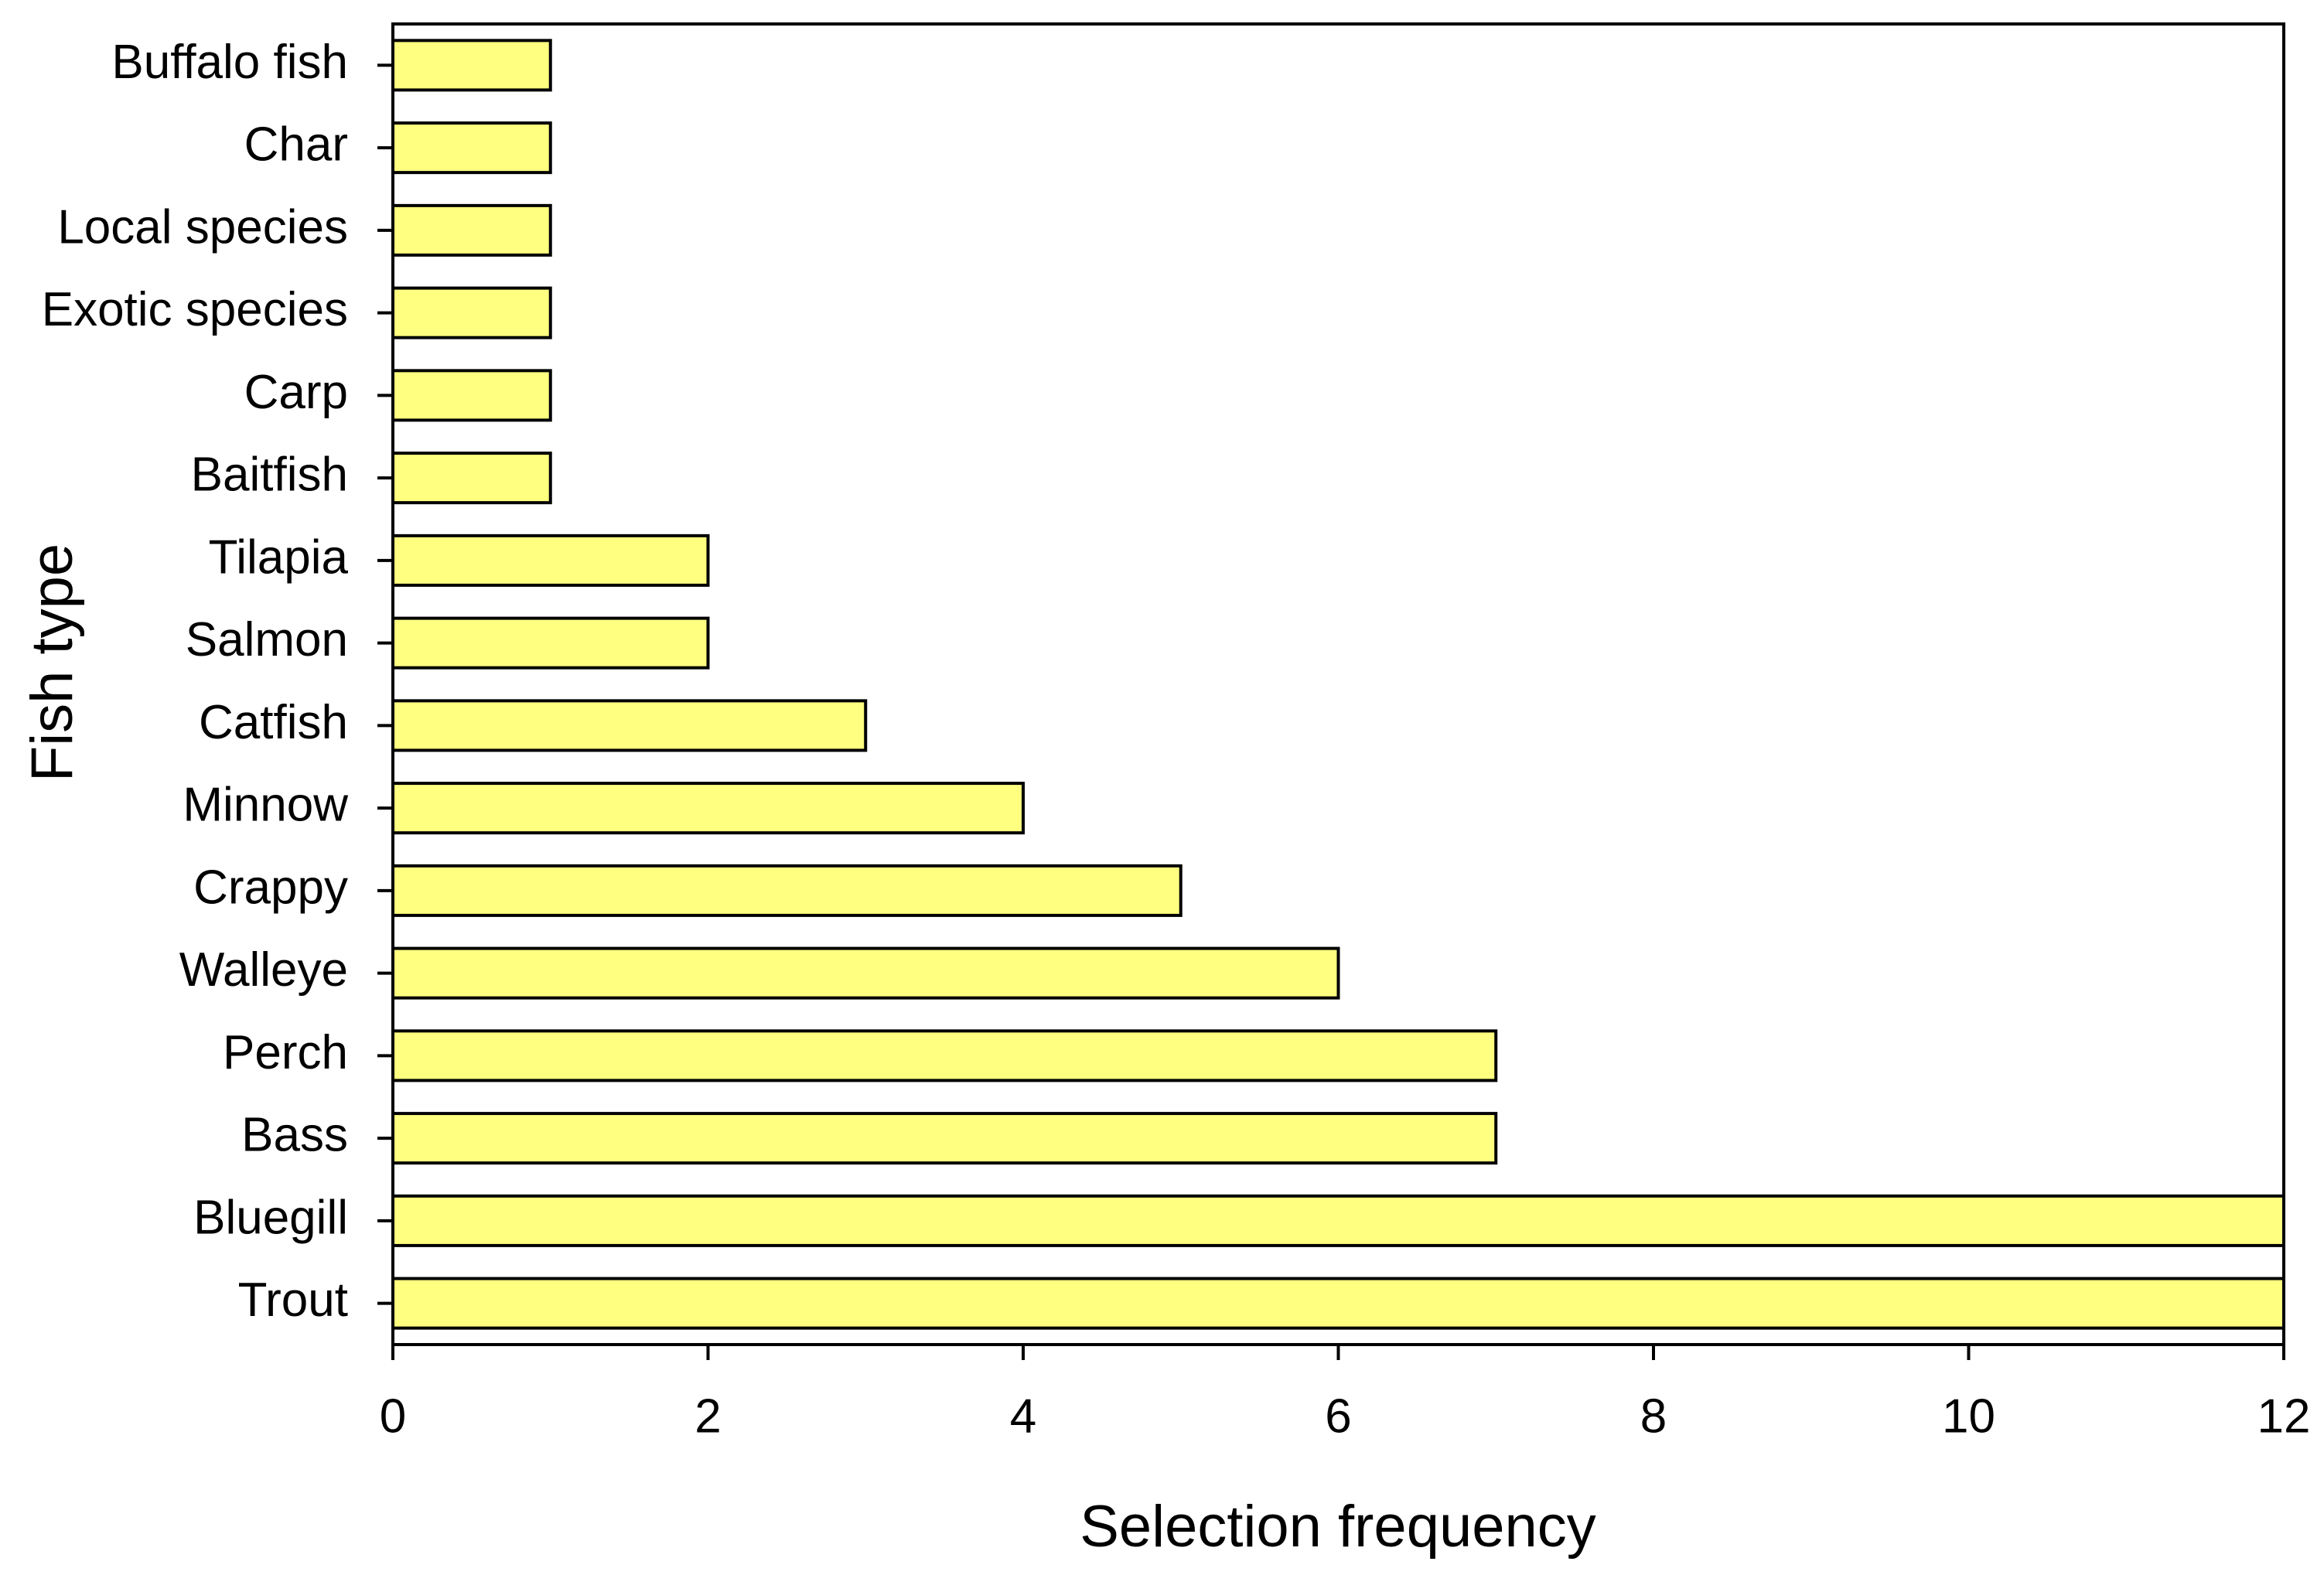 Image resolution: width=2324 pixels, height=1575 pixels. Describe the element at coordinates (1338, 1416) in the screenshot. I see `x-tick-label: 6` at that location.